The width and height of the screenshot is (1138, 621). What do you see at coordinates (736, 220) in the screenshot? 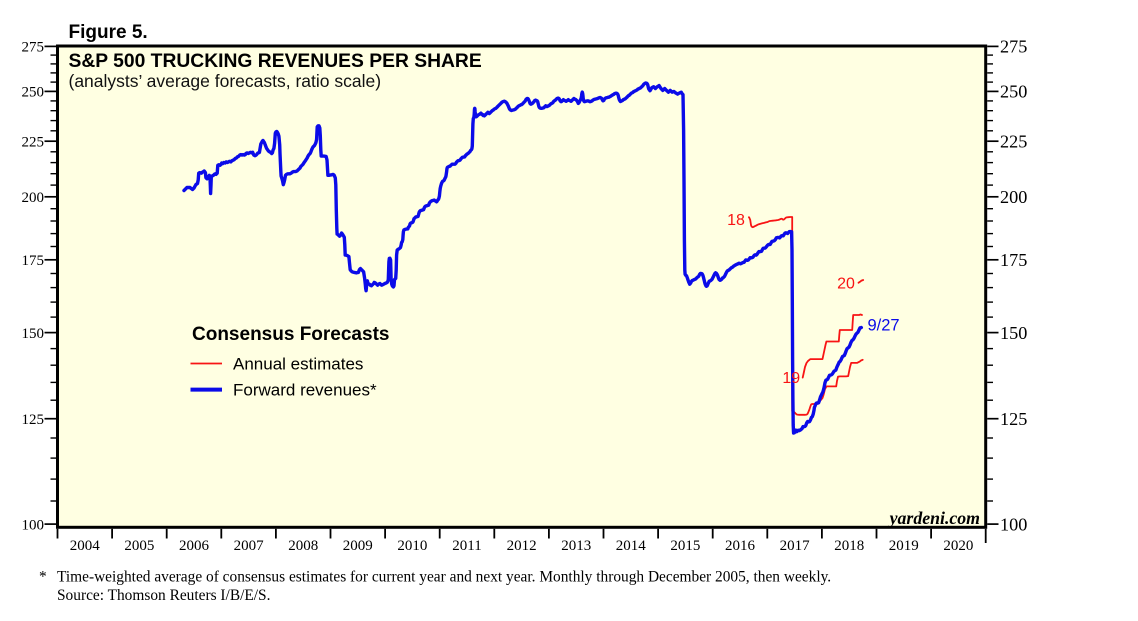
I see `svg-text: 18` at bounding box center [736, 220].